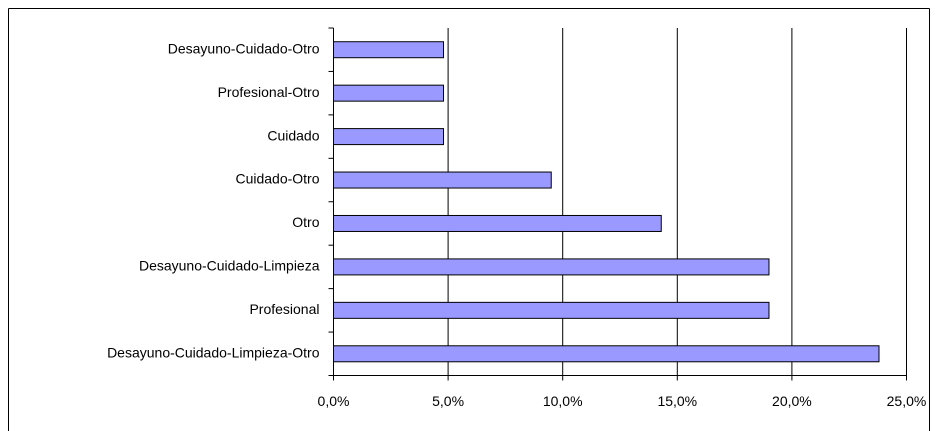  I want to click on x-tick-label: 15,0%, so click(677, 401).